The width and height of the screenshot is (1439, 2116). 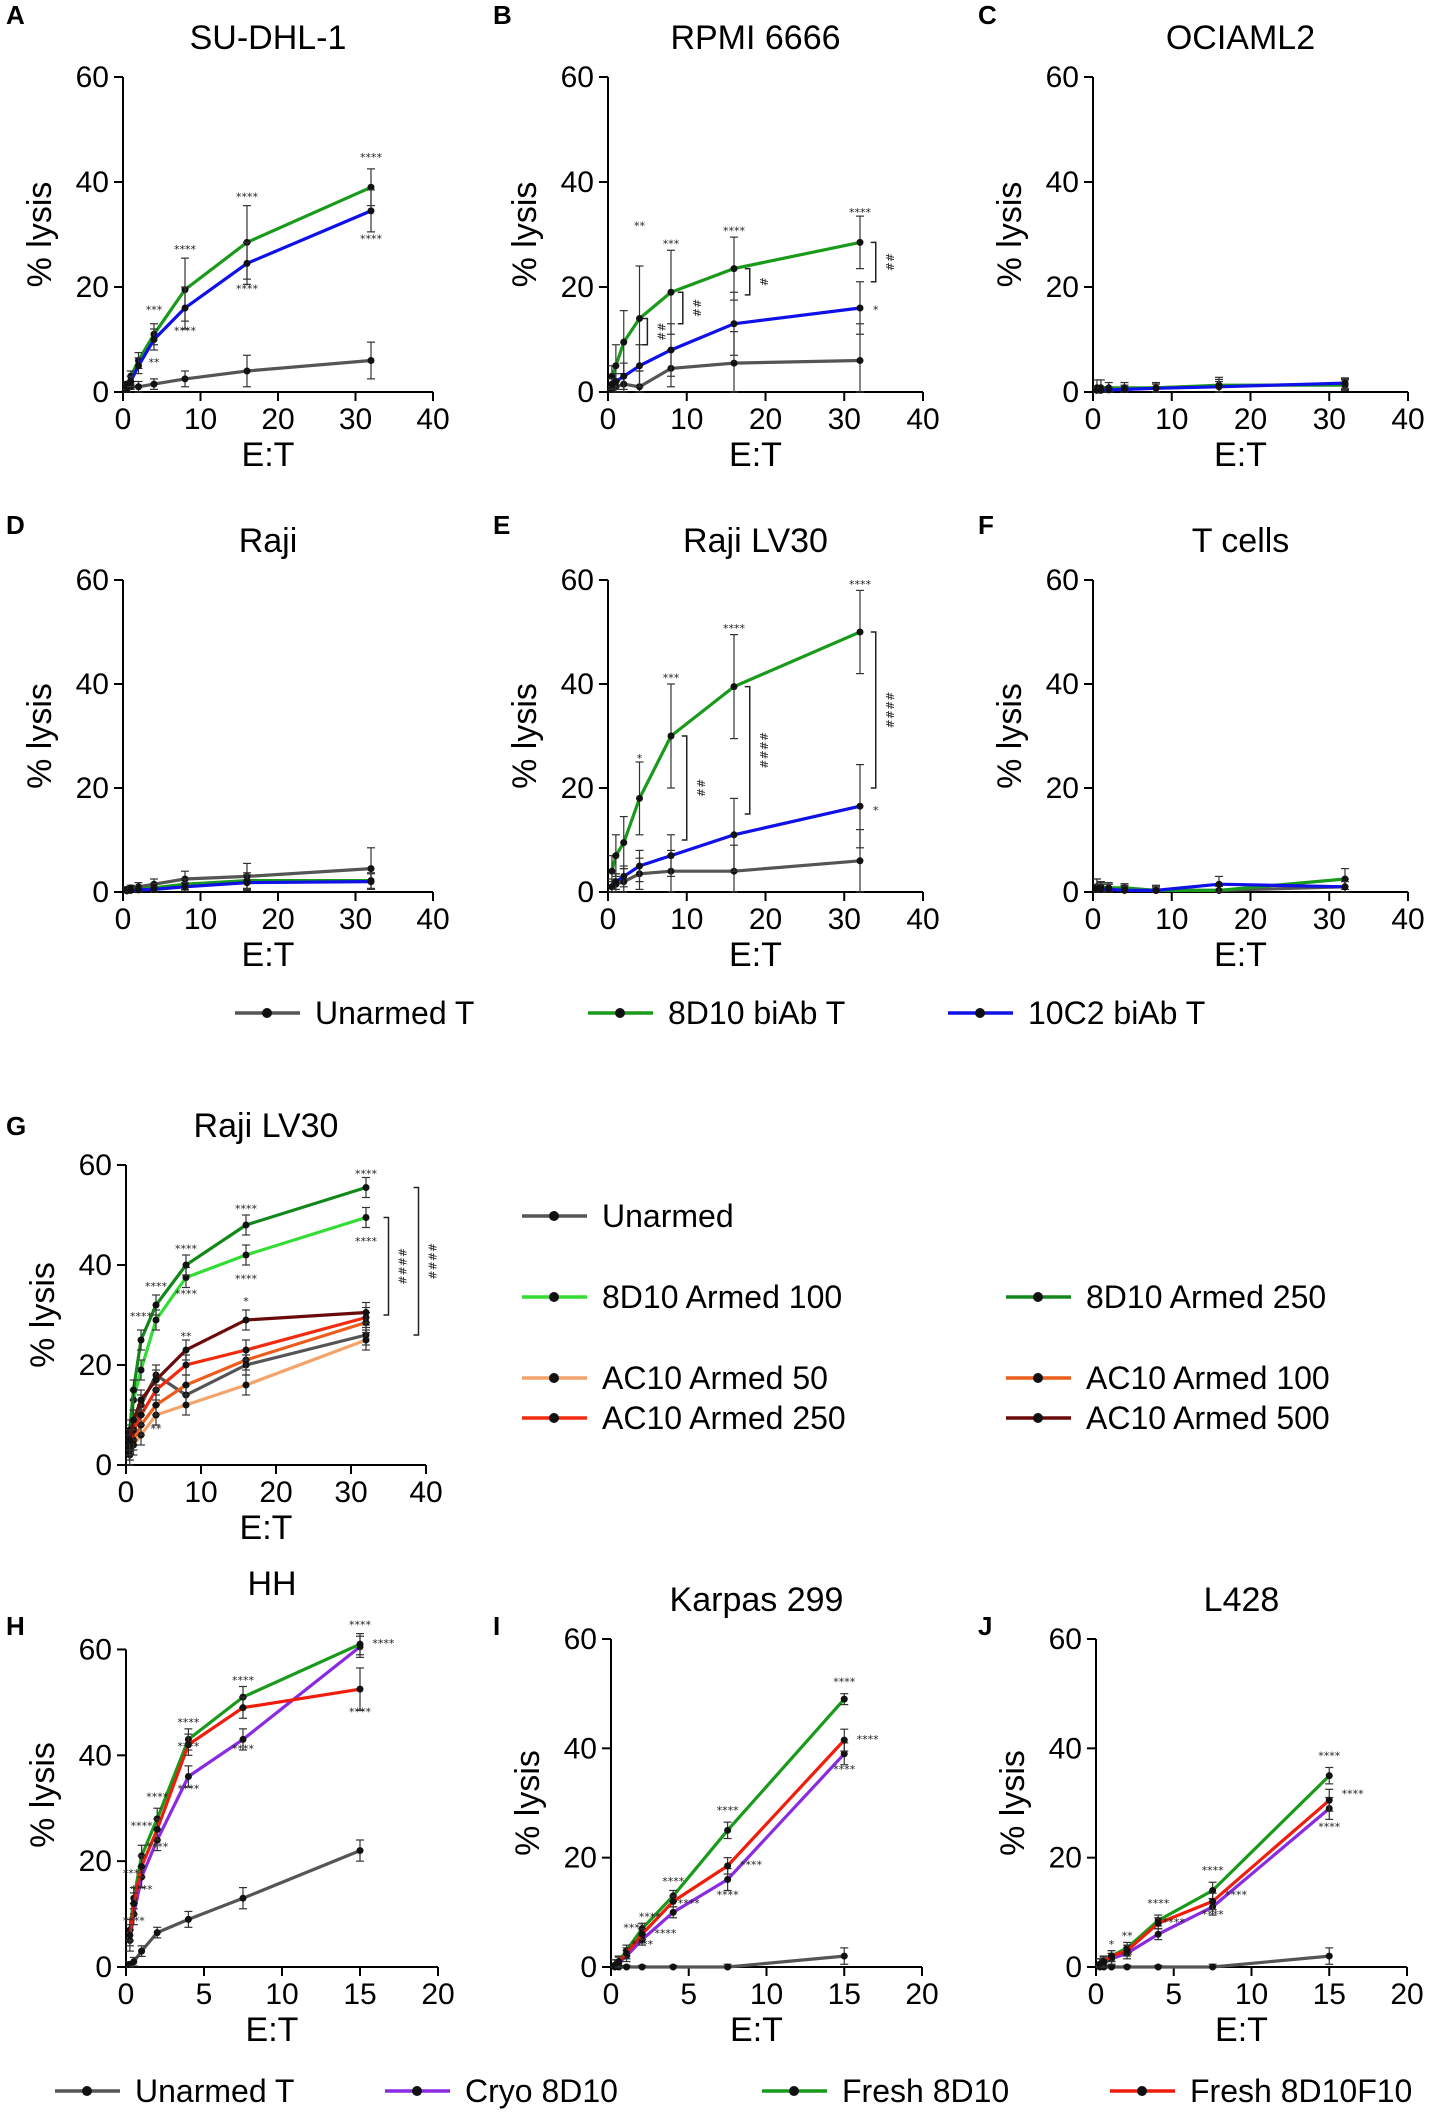 What do you see at coordinates (248, 367) in the screenshot?
I see `series-unarmed-t` at bounding box center [248, 367].